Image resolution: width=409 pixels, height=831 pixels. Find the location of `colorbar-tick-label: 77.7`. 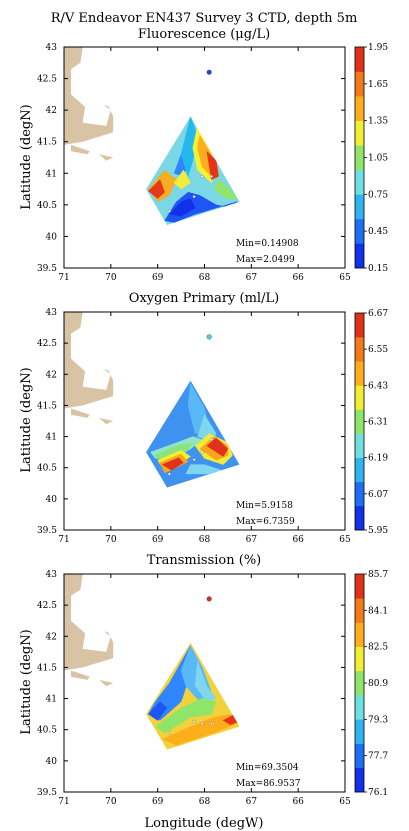

colorbar-tick-label: 77.7 is located at coordinates (378, 757).